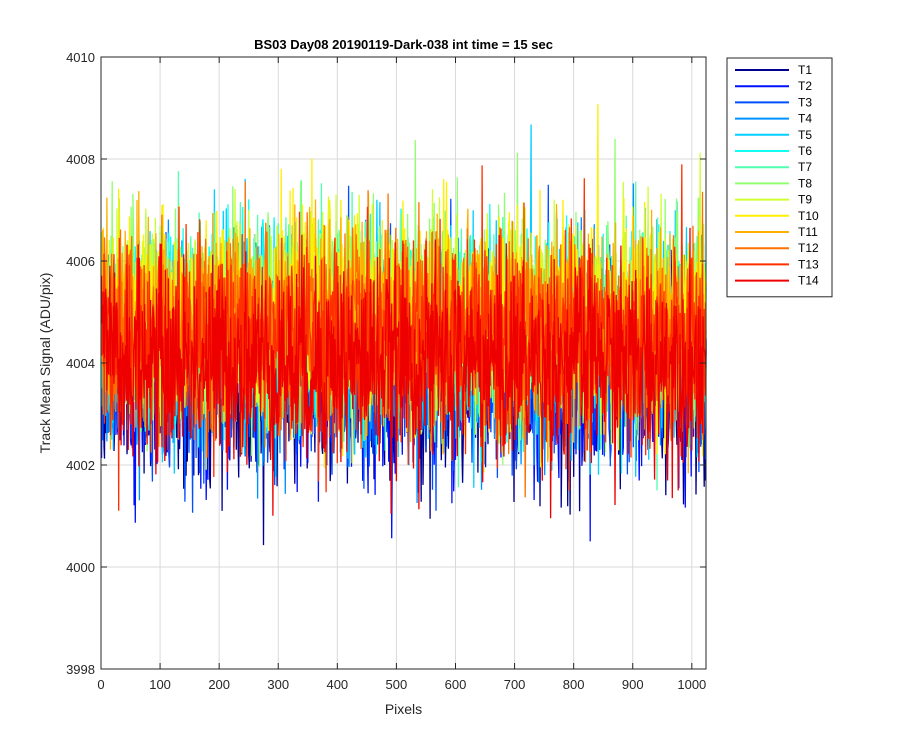 The image size is (900, 750). Describe the element at coordinates (80, 363) in the screenshot. I see `y-tick-label: 4004` at that location.